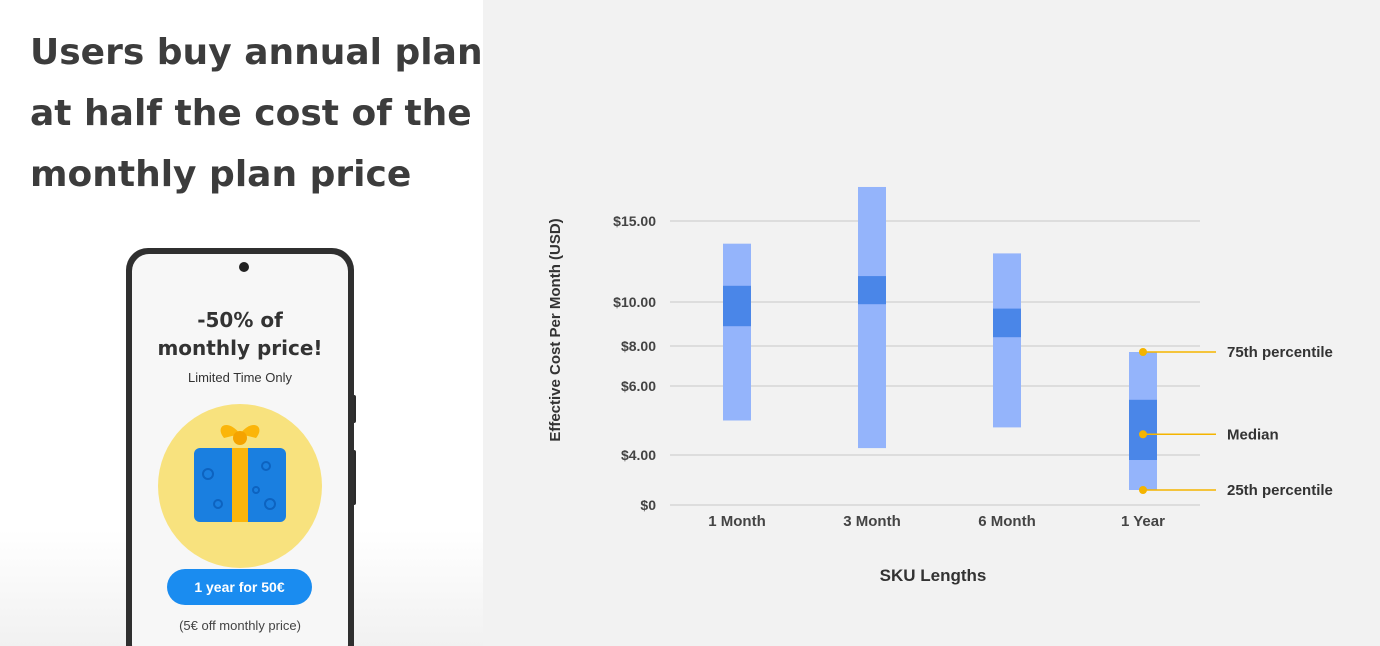 This screenshot has width=1380, height=646. Describe the element at coordinates (1007, 521) in the screenshot. I see `x-tick-label: 6 Month` at that location.